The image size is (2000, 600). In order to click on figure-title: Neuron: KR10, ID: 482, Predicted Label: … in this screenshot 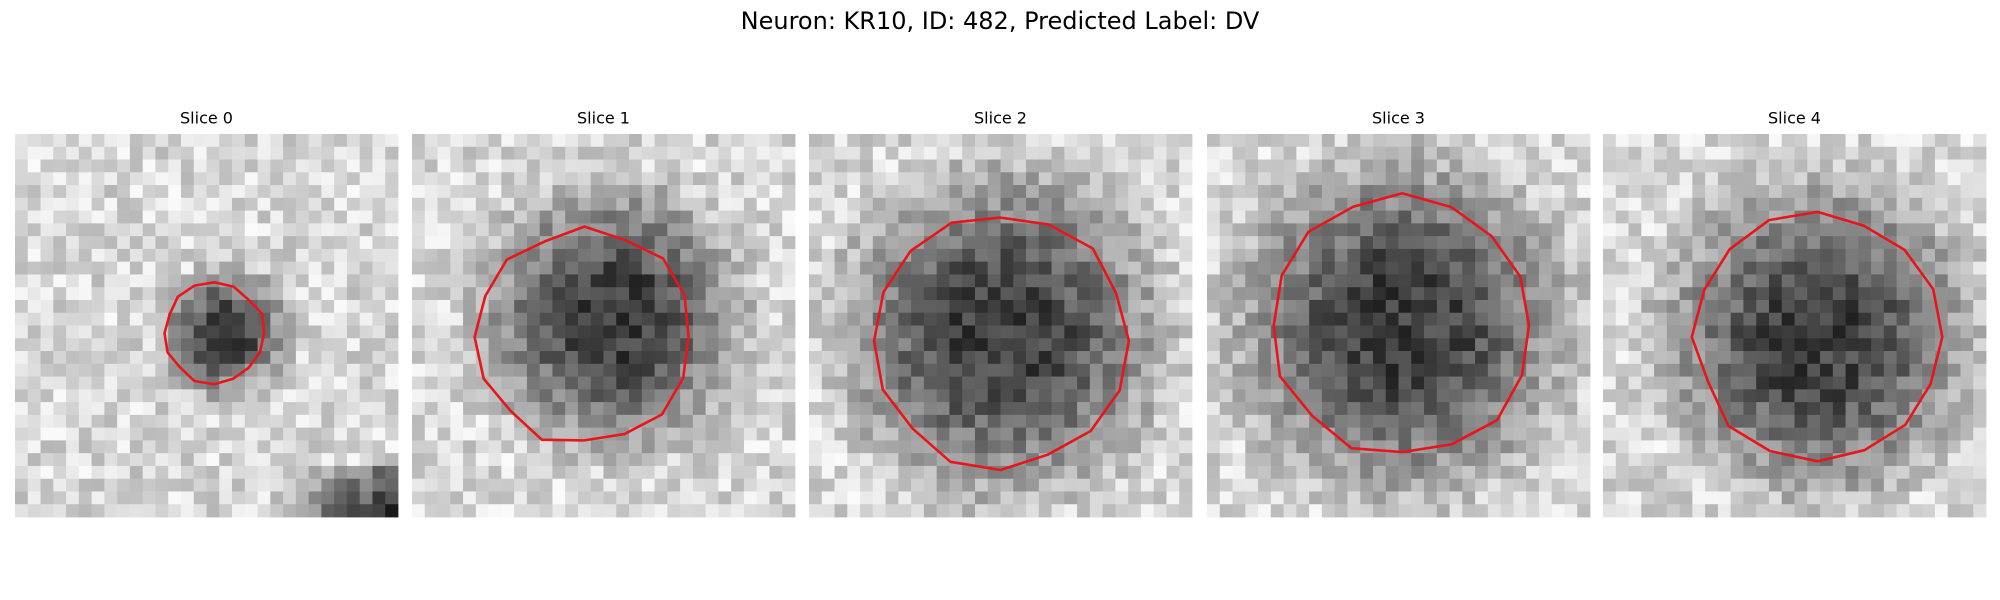, I will do `click(1000, 21)`.